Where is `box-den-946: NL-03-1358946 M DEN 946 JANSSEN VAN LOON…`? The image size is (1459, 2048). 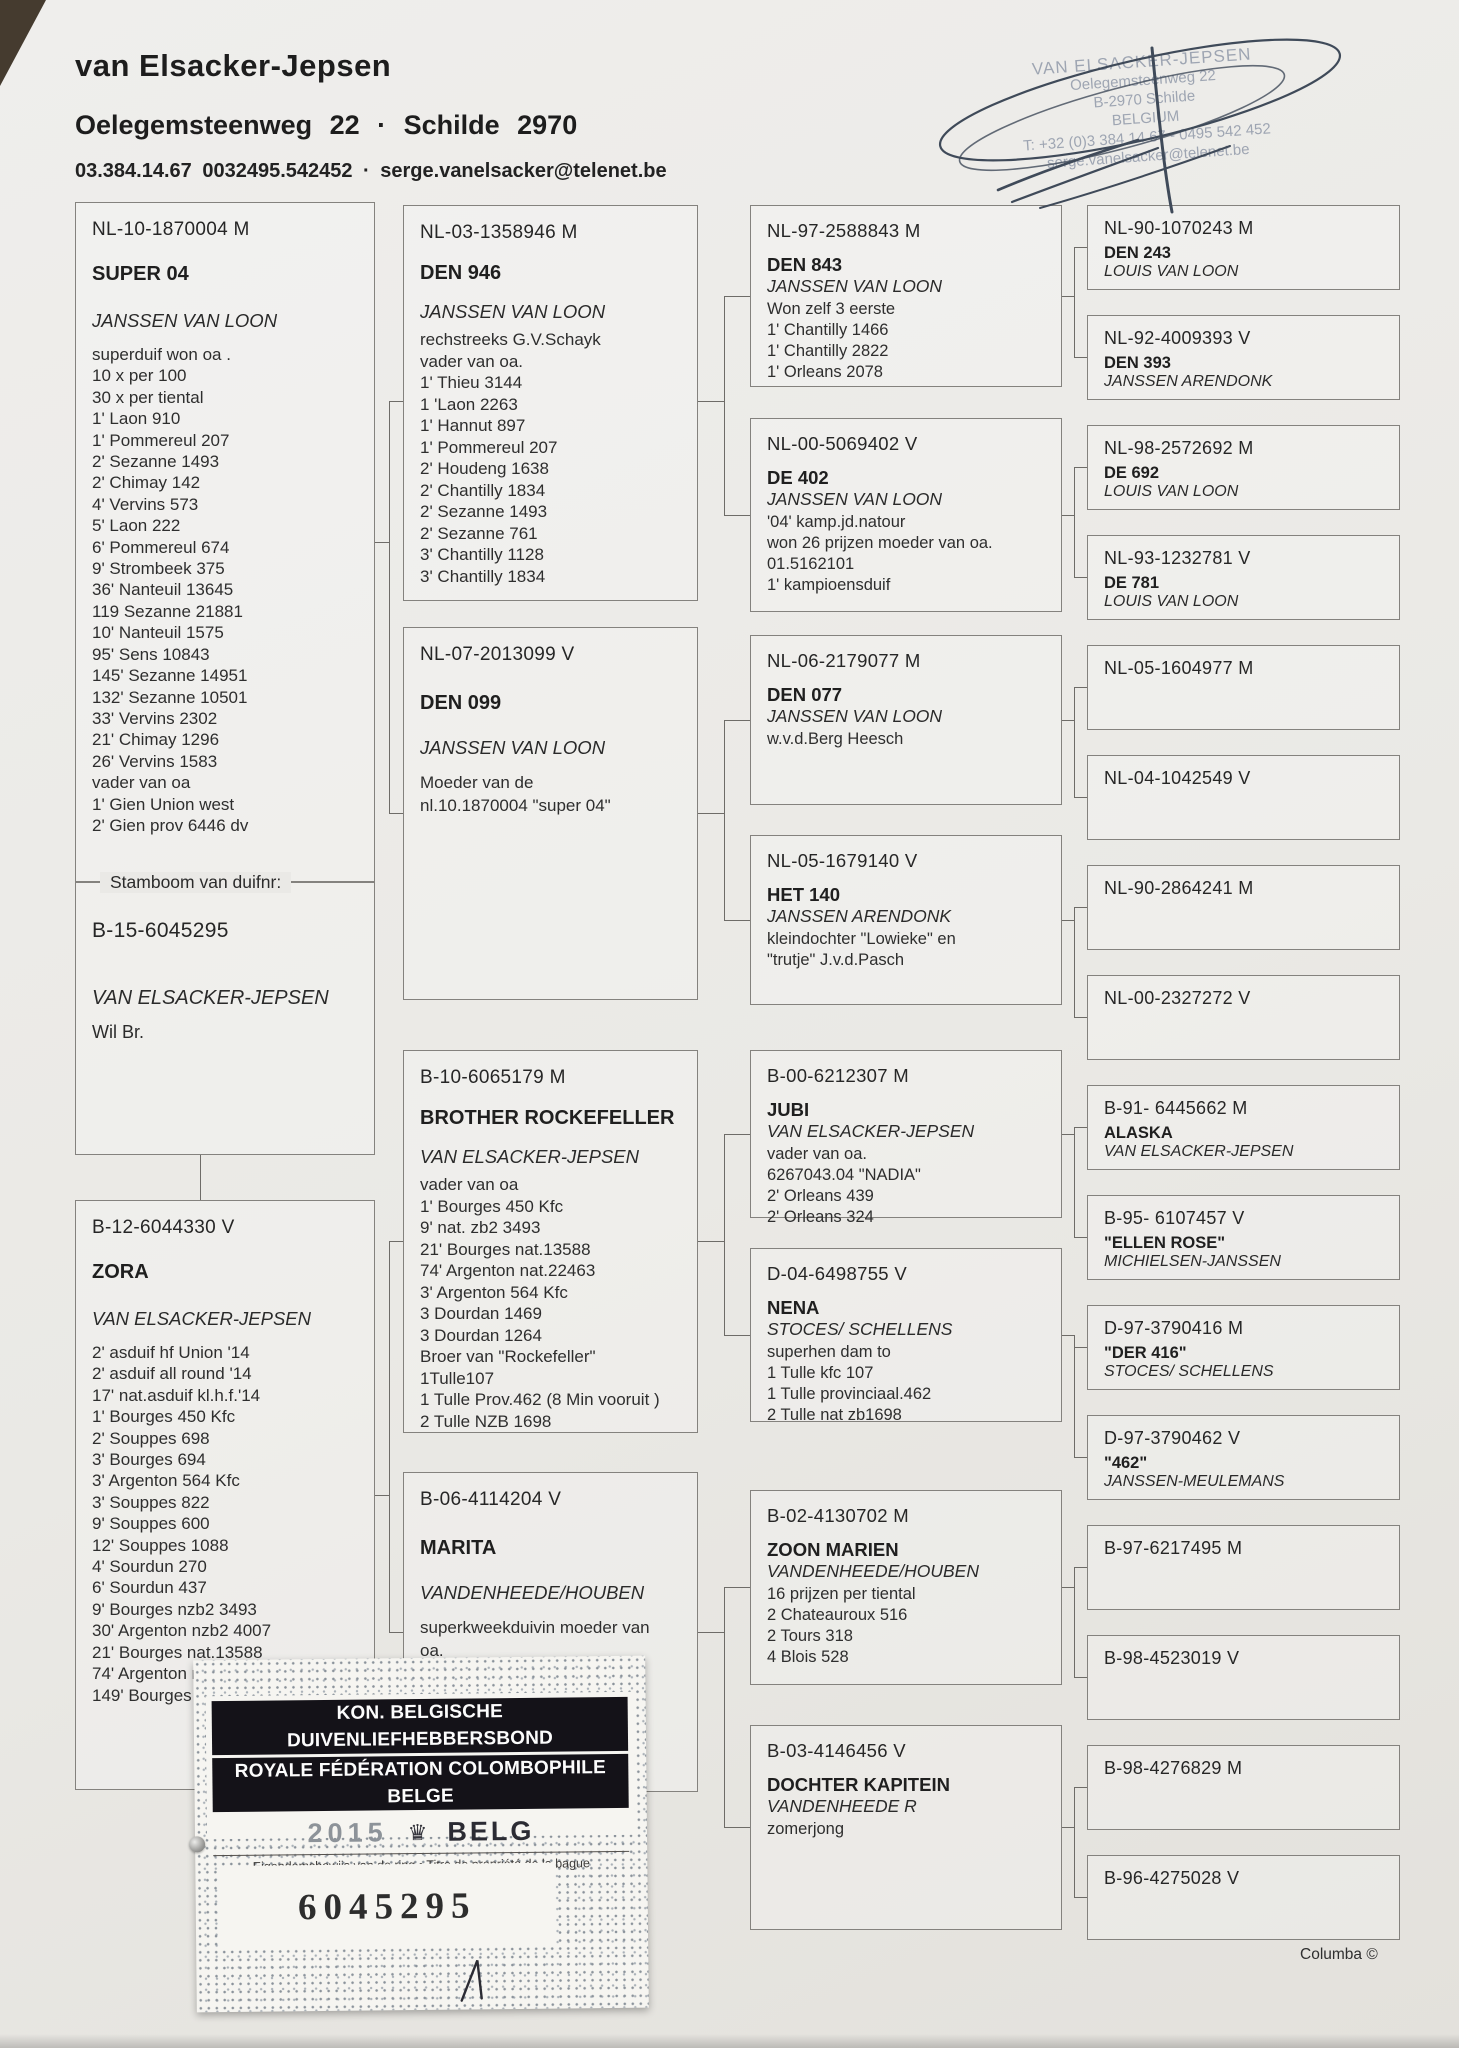 box-den-946: NL-03-1358946 M DEN 946 JANSSEN VAN LOON… is located at coordinates (550, 403).